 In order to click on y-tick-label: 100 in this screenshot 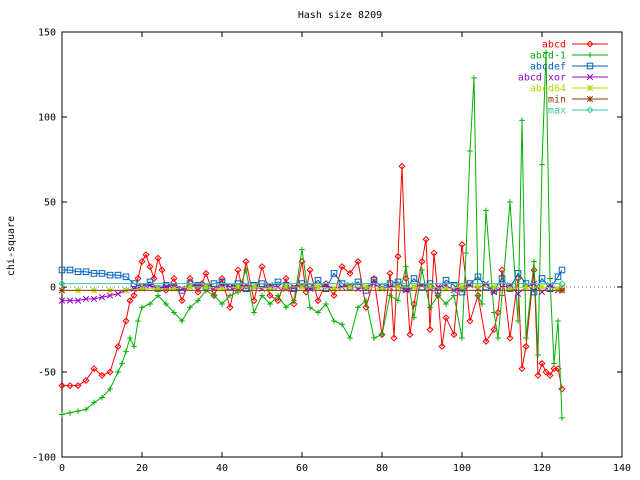, I will do `click(47, 118)`.